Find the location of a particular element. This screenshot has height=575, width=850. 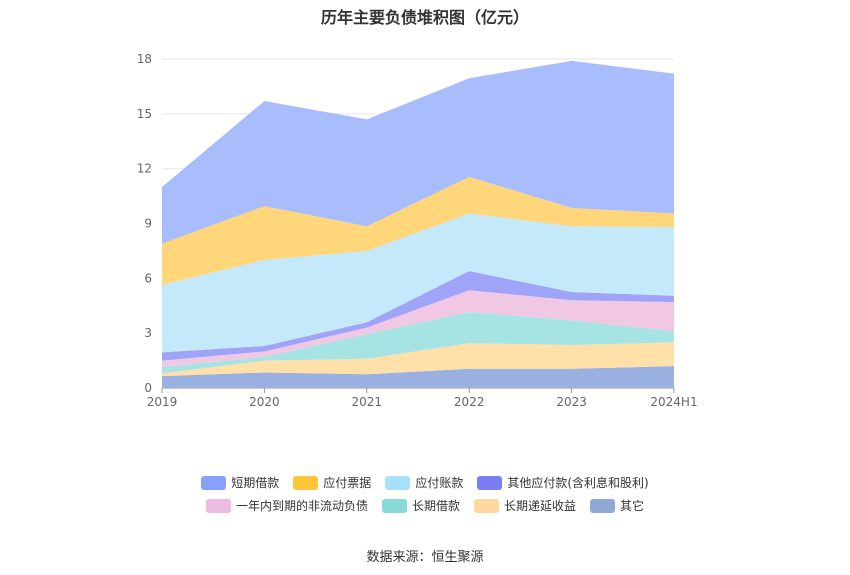

area-应付账款 is located at coordinates (418, 283).